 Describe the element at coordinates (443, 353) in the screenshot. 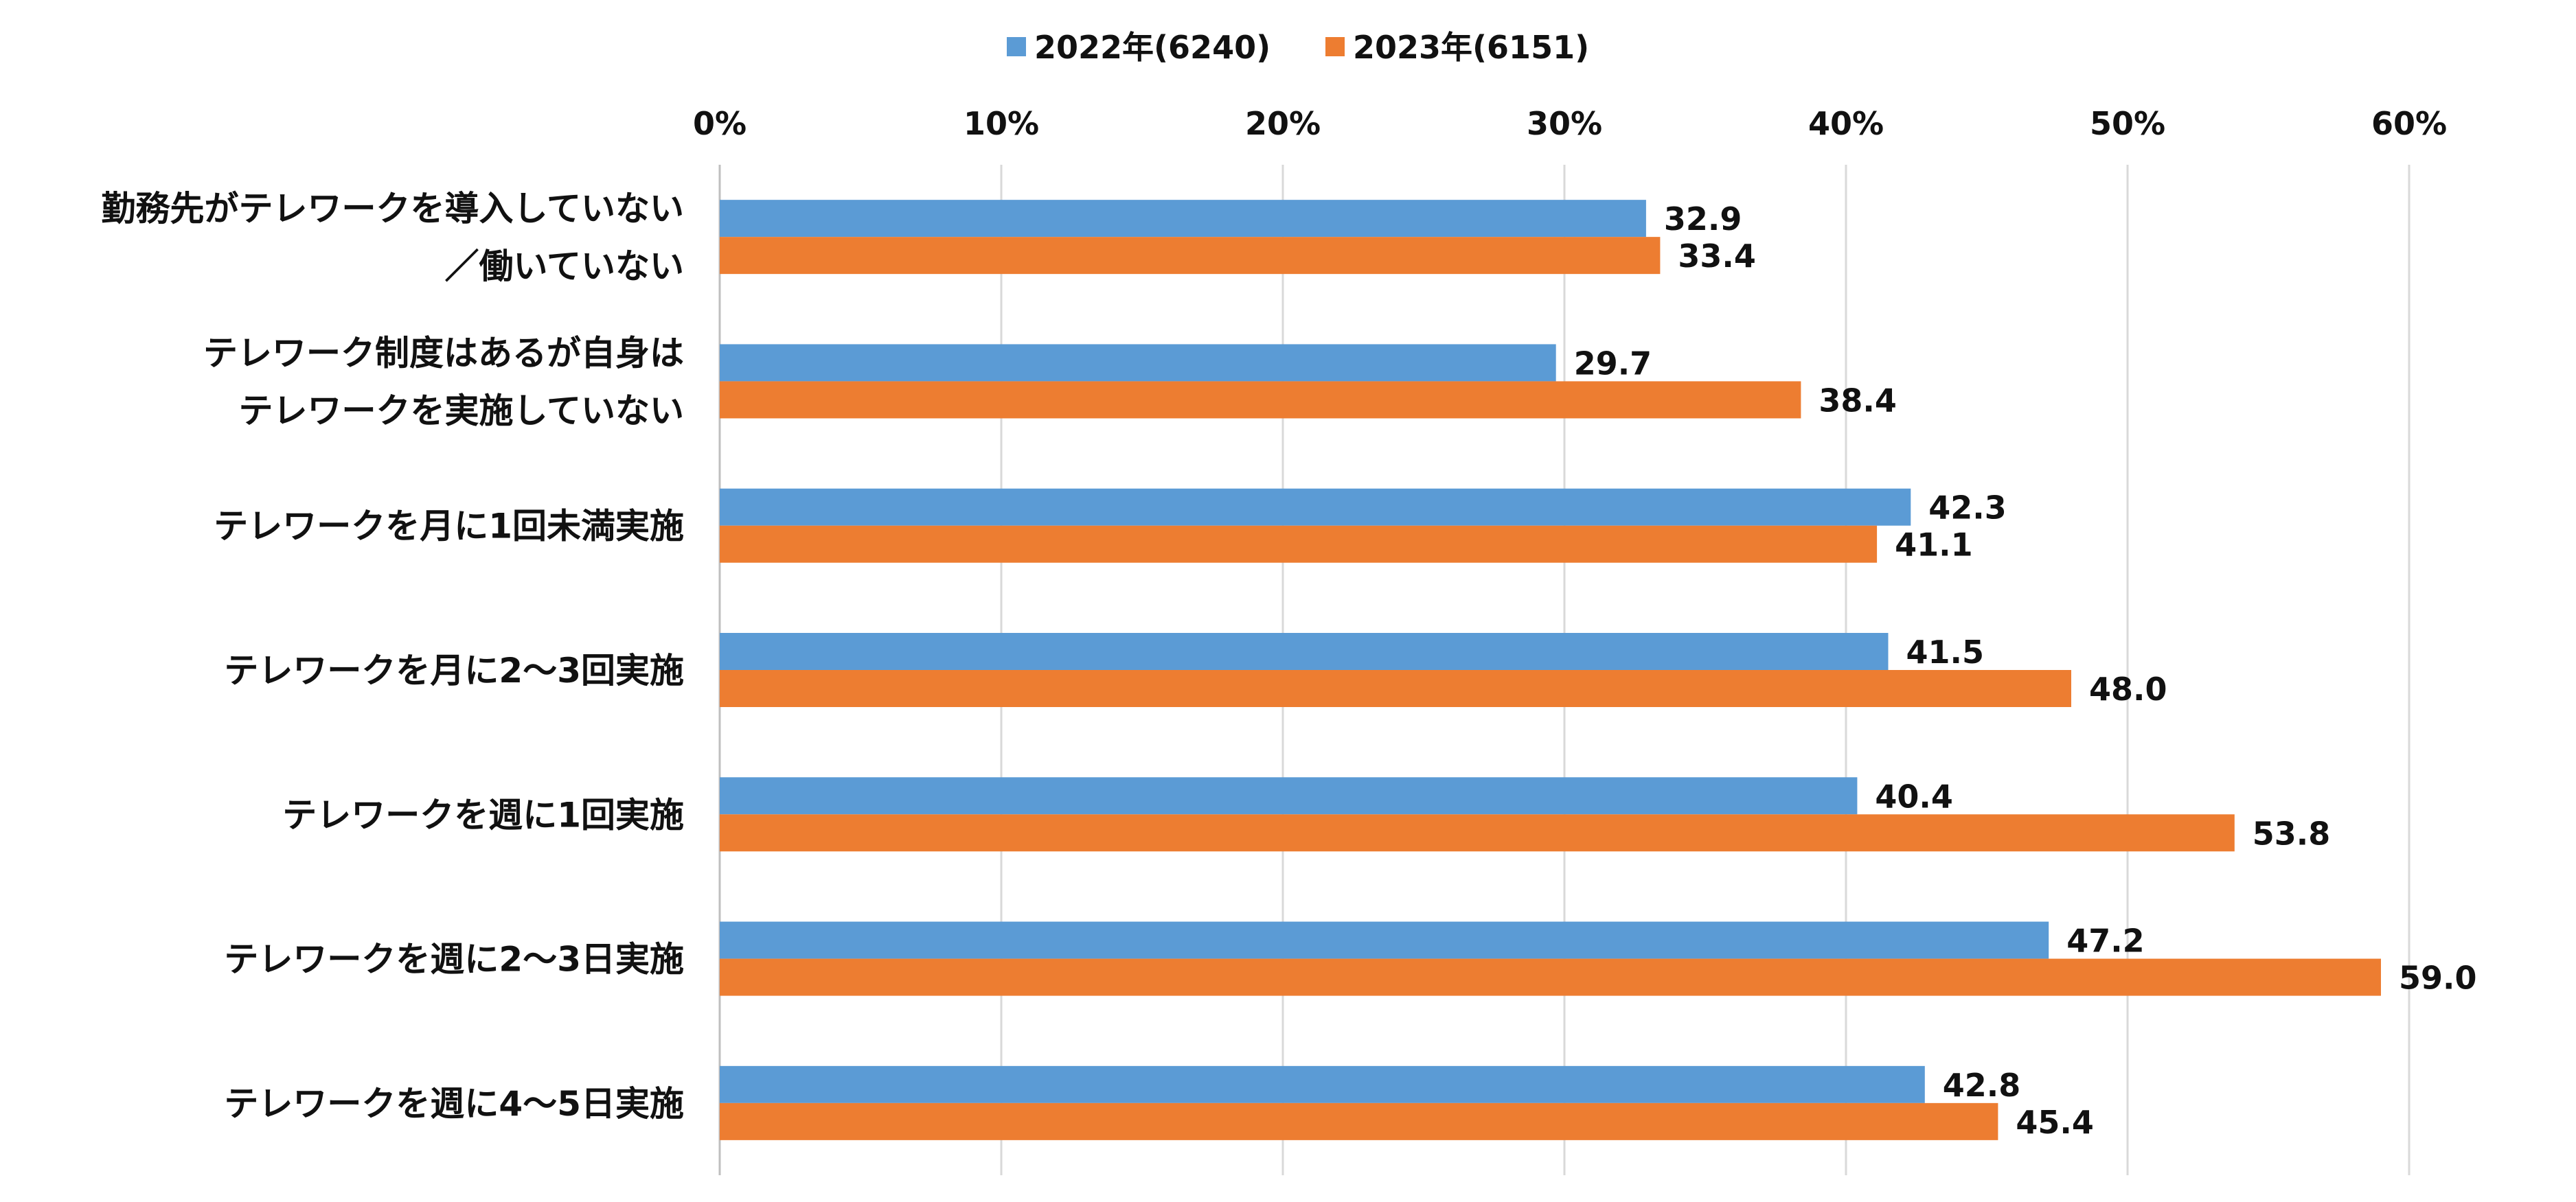

I see `category-label: テレワーク制度はあるが自身は` at that location.